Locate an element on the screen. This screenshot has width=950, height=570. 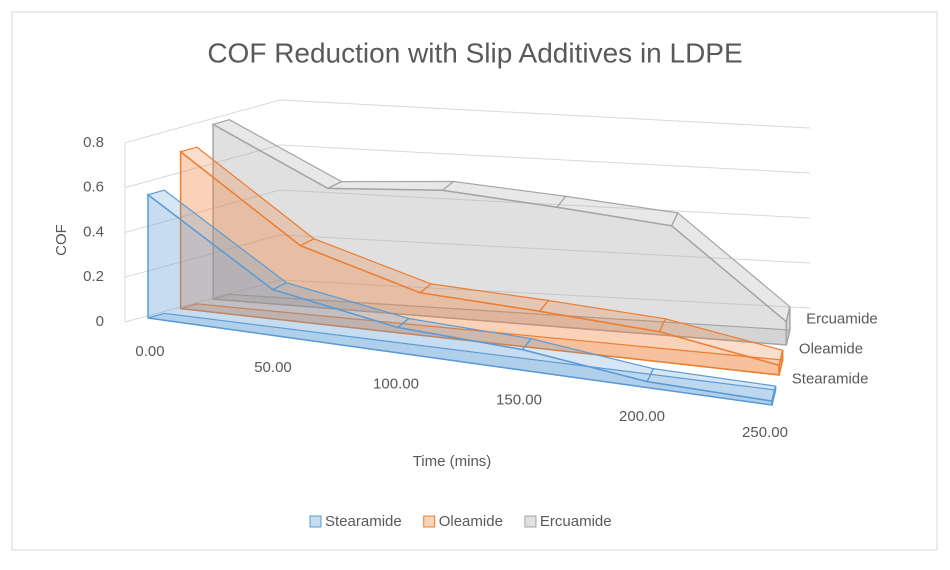
series-axis-label: Oleamide is located at coordinates (831, 348).